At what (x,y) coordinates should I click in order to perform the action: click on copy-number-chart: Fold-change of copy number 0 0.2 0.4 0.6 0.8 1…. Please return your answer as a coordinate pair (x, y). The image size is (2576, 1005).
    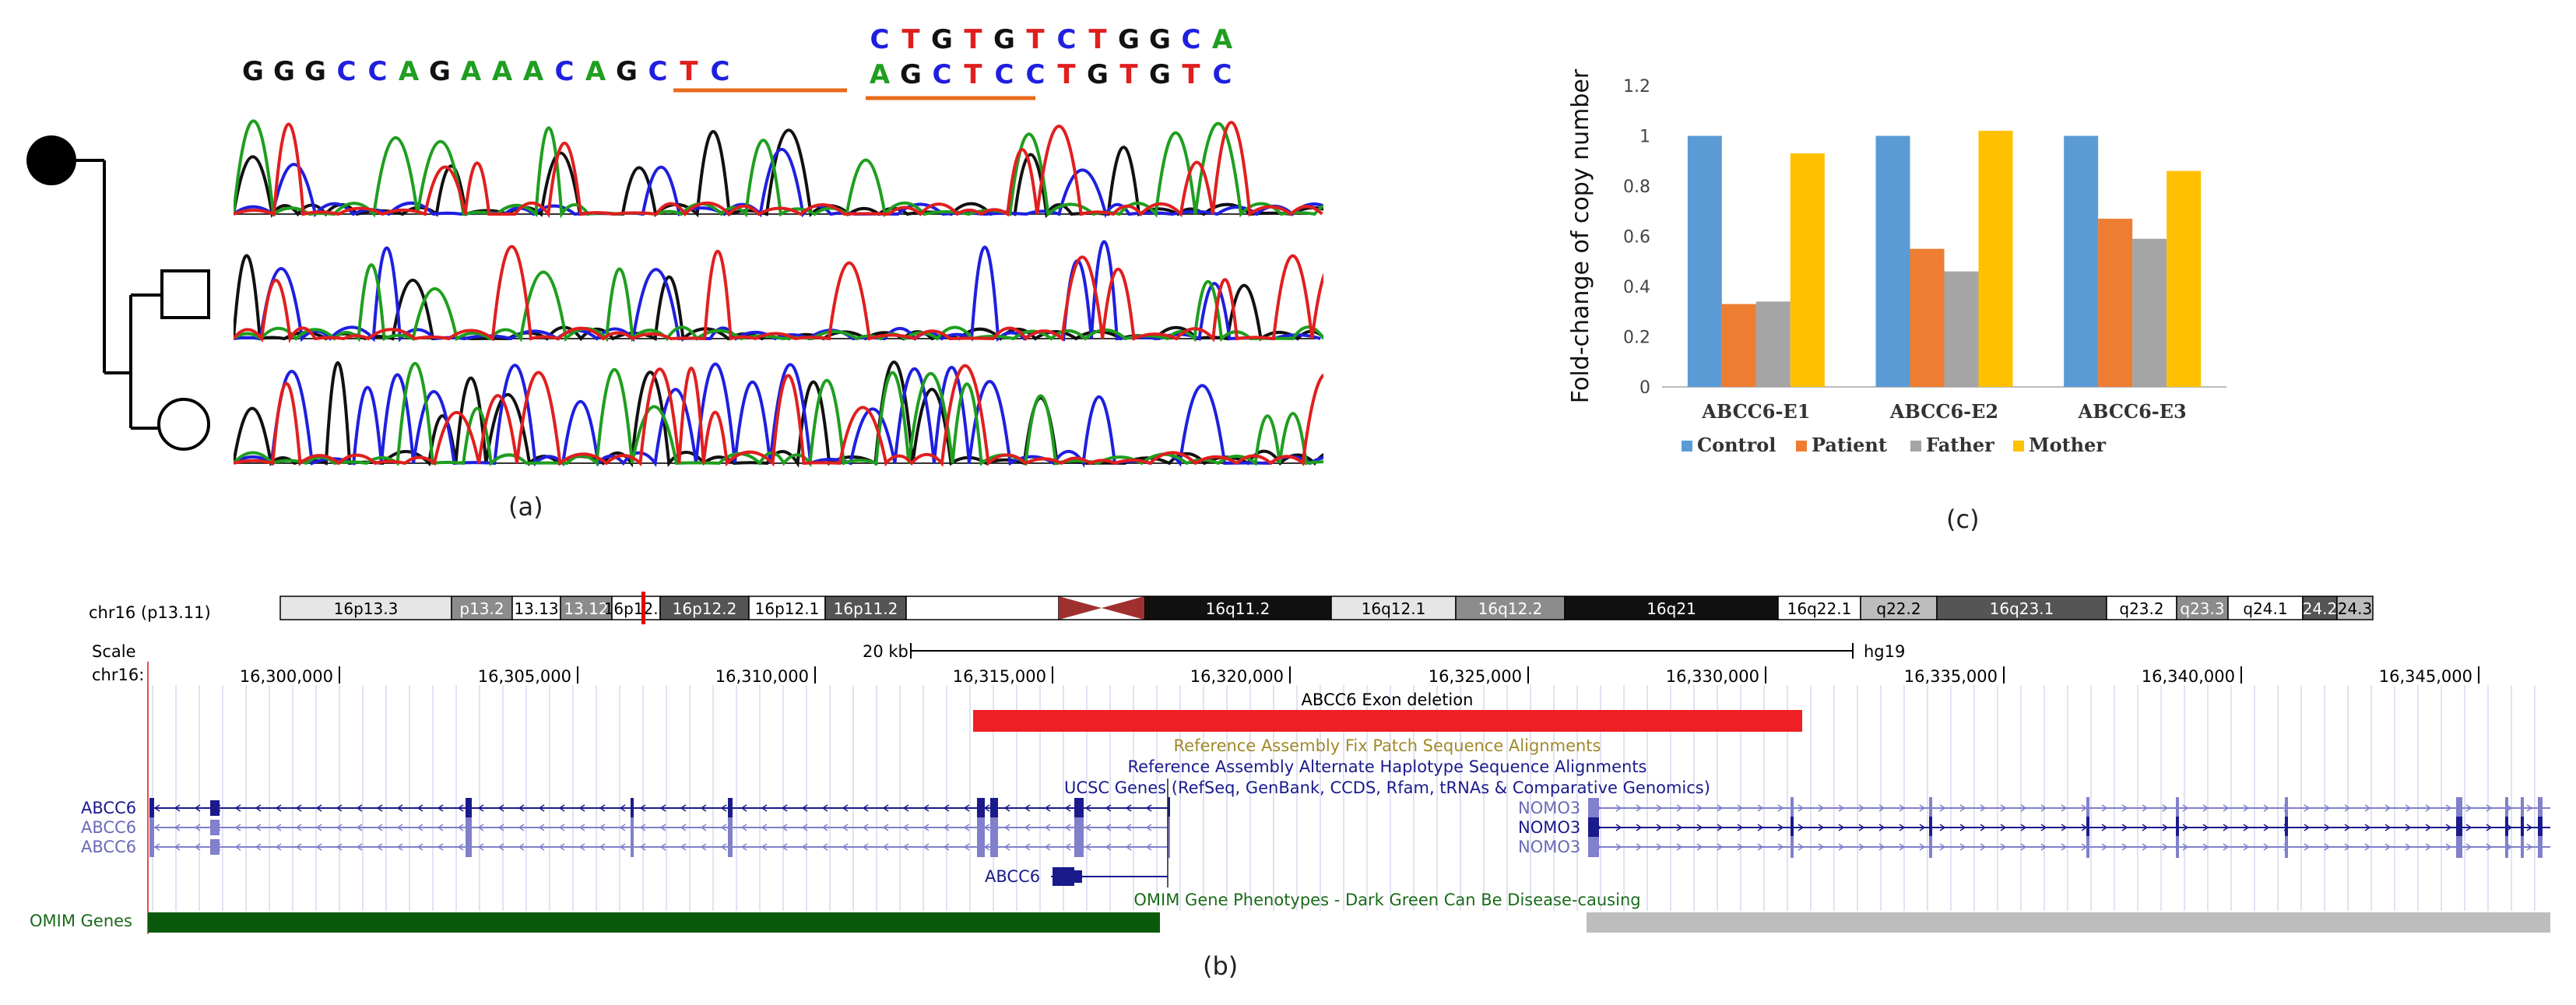
    Looking at the image, I should click on (1897, 262).